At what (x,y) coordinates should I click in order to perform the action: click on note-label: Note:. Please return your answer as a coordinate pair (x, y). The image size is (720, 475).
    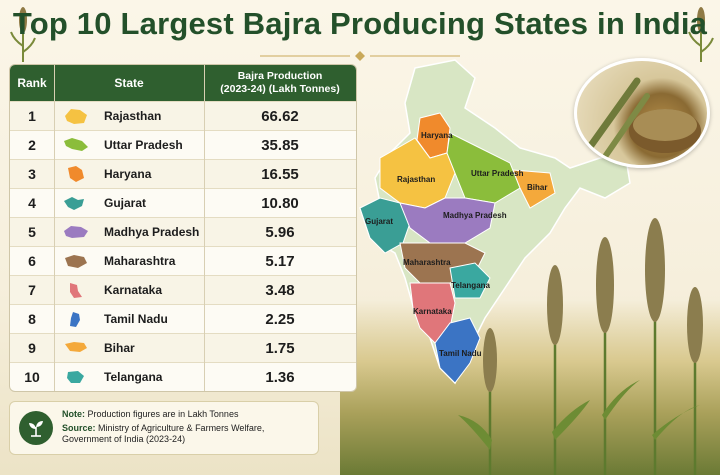
    Looking at the image, I should click on (73, 414).